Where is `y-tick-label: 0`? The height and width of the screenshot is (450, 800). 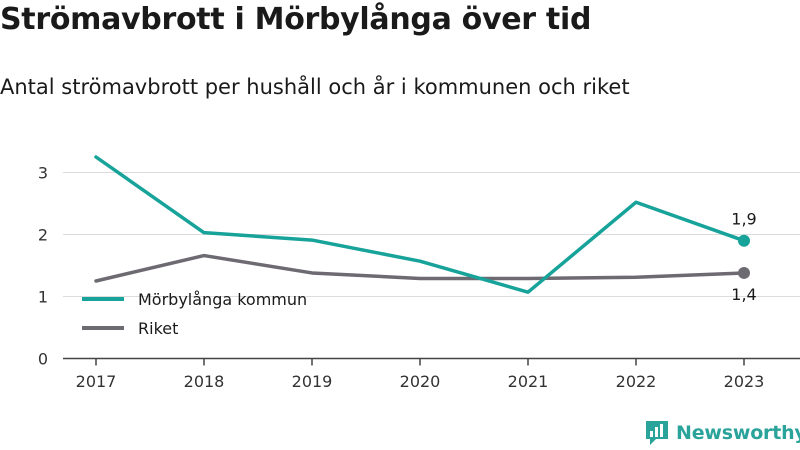 y-tick-label: 0 is located at coordinates (43, 359).